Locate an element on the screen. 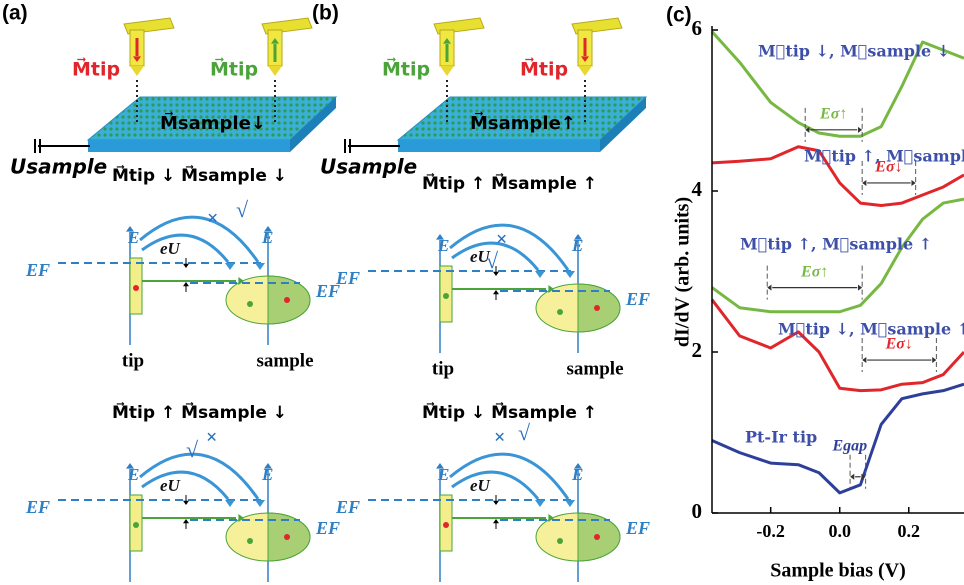 The width and height of the screenshot is (964, 585). panel-label: (b) is located at coordinates (325, 13).